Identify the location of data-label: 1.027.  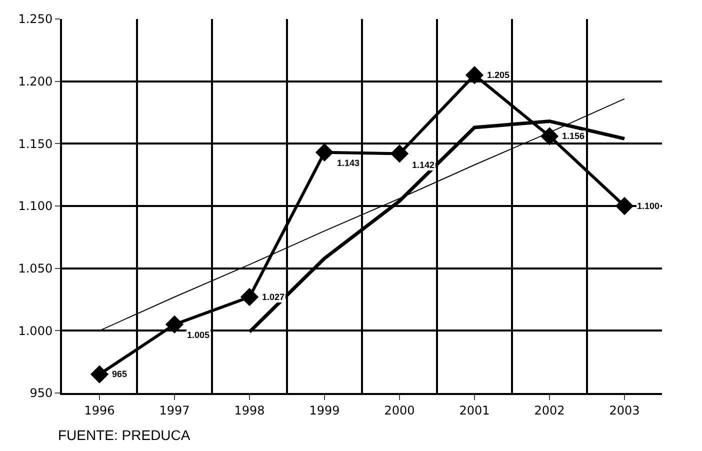
(273, 297).